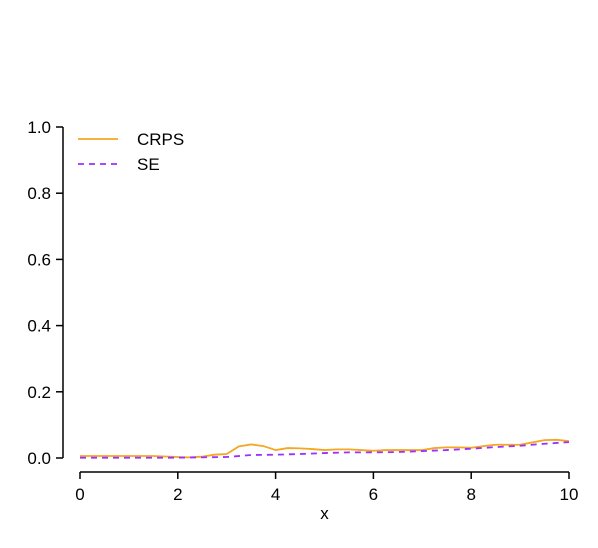 This screenshot has height=548, width=598. Describe the element at coordinates (79, 494) in the screenshot. I see `x-tick-label: 0` at that location.